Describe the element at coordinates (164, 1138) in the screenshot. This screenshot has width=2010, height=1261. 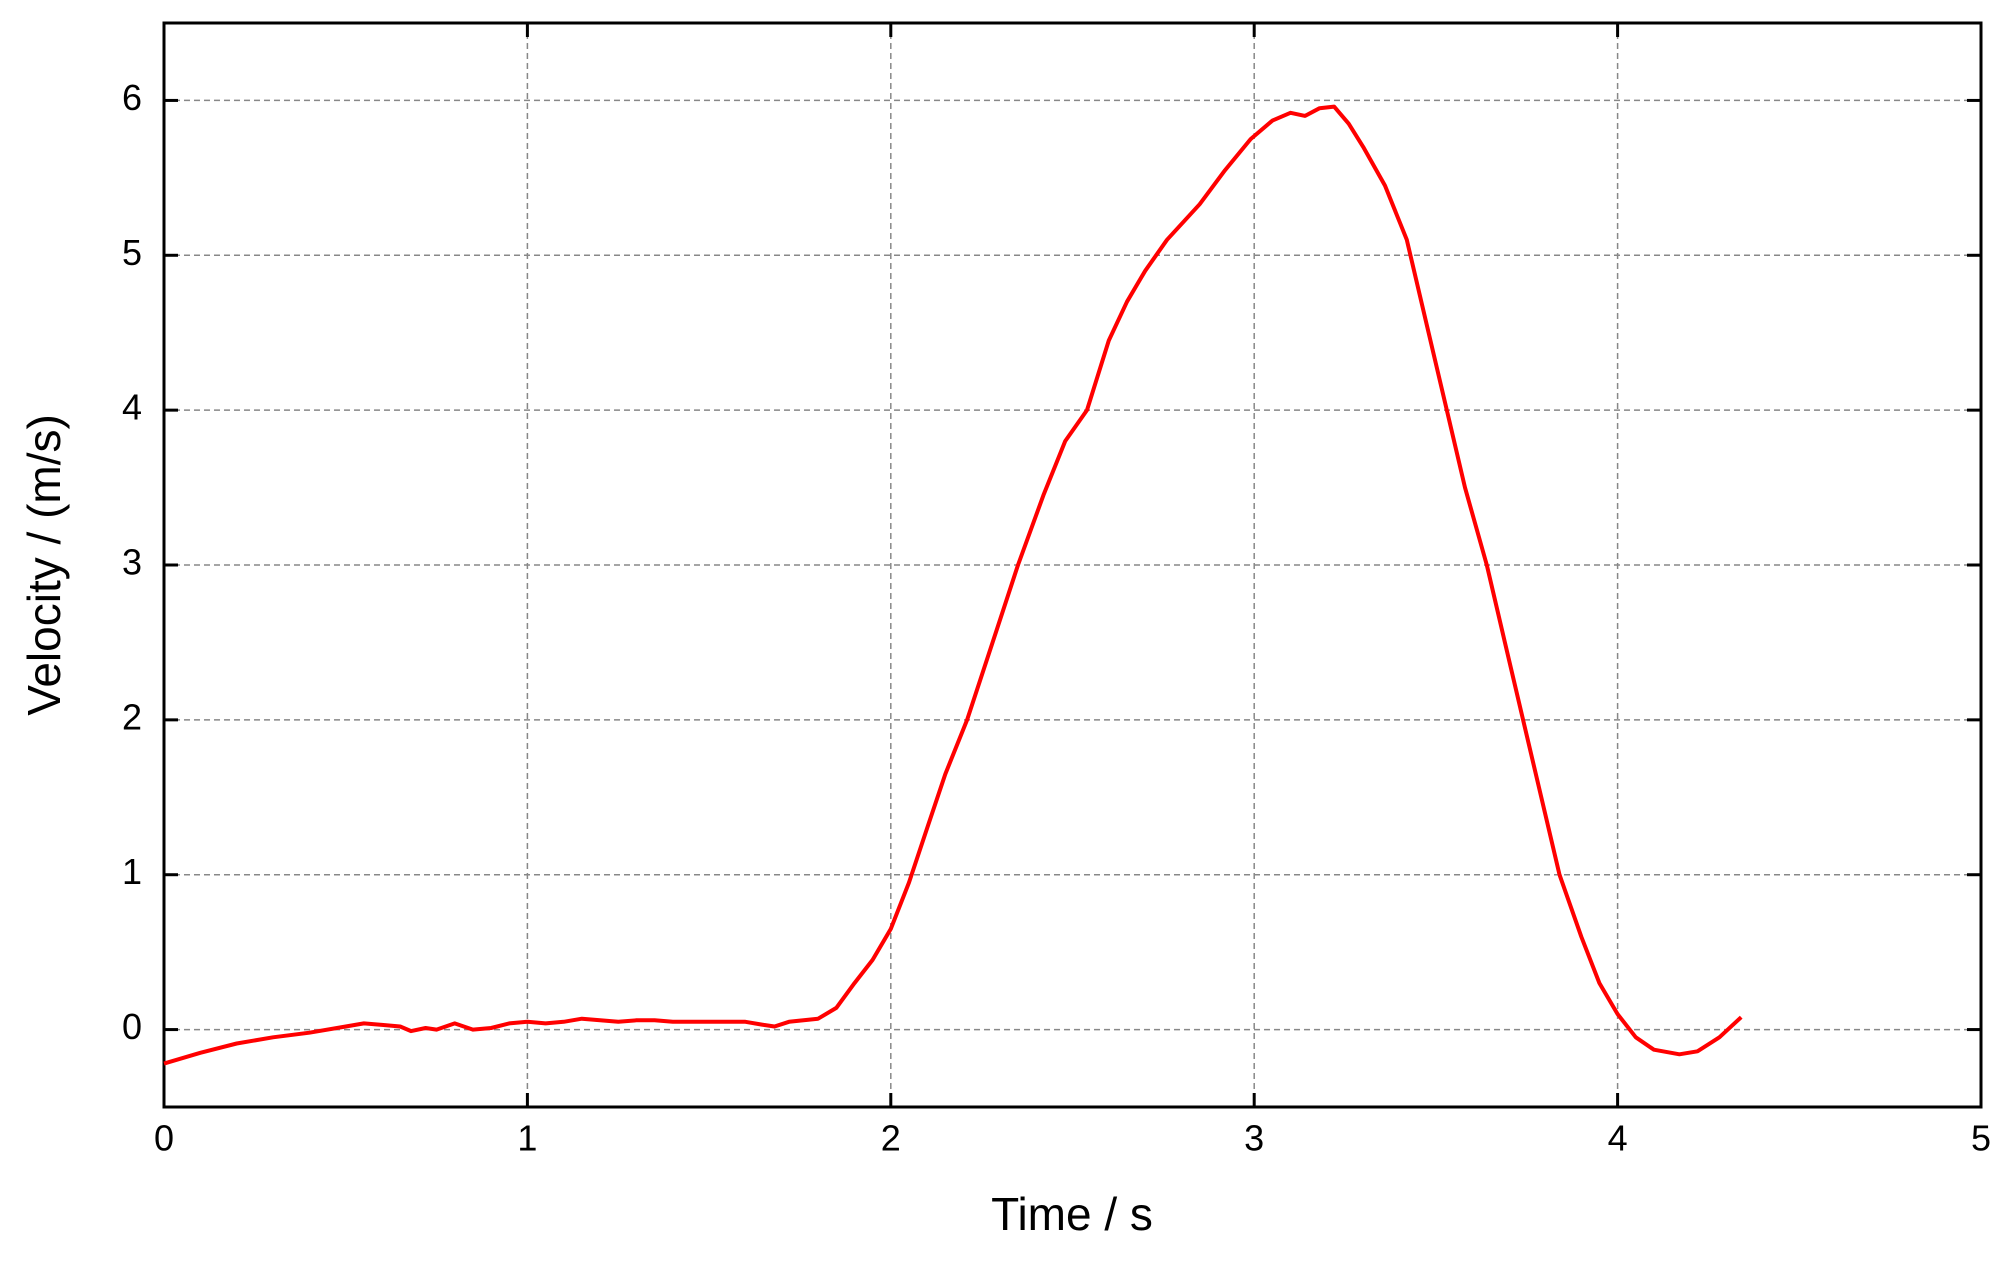
I see `x-tick-label: 0` at that location.